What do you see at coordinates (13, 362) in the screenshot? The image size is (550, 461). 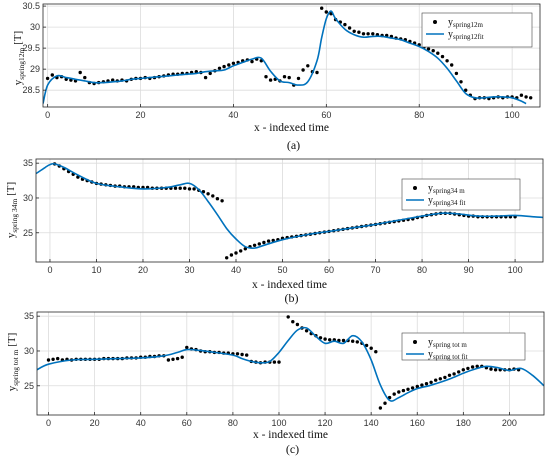 I see `y-axis-label: yspring tot m [T]` at bounding box center [13, 362].